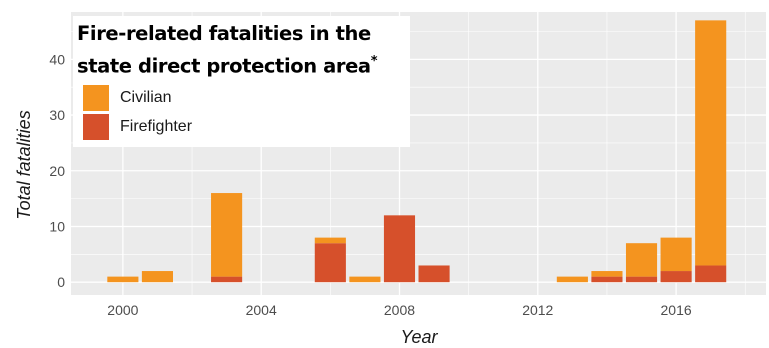 Image resolution: width=769 pixels, height=348 pixels. Describe the element at coordinates (676, 310) in the screenshot. I see `x-tick-label-2016: 2016` at that location.